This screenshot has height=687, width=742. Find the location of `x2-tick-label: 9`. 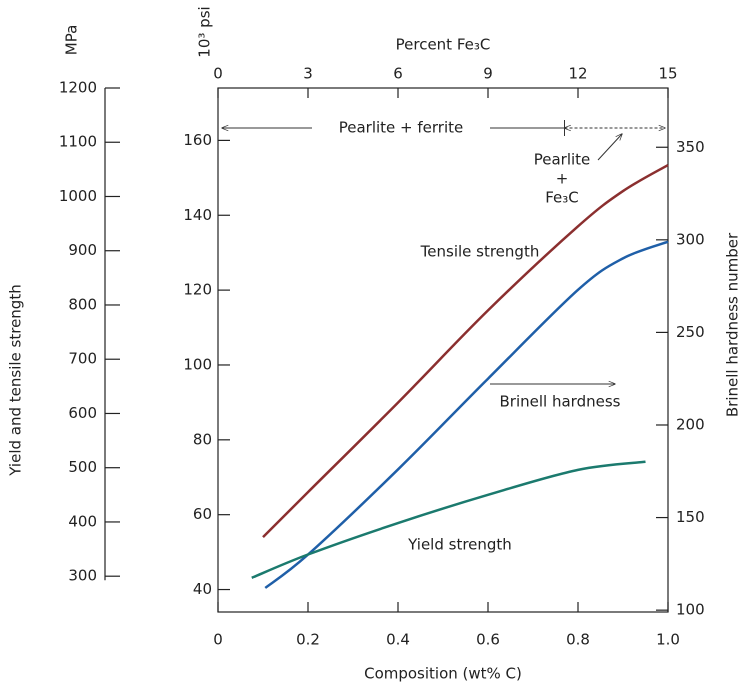

x2-tick-label: 9 is located at coordinates (488, 74).